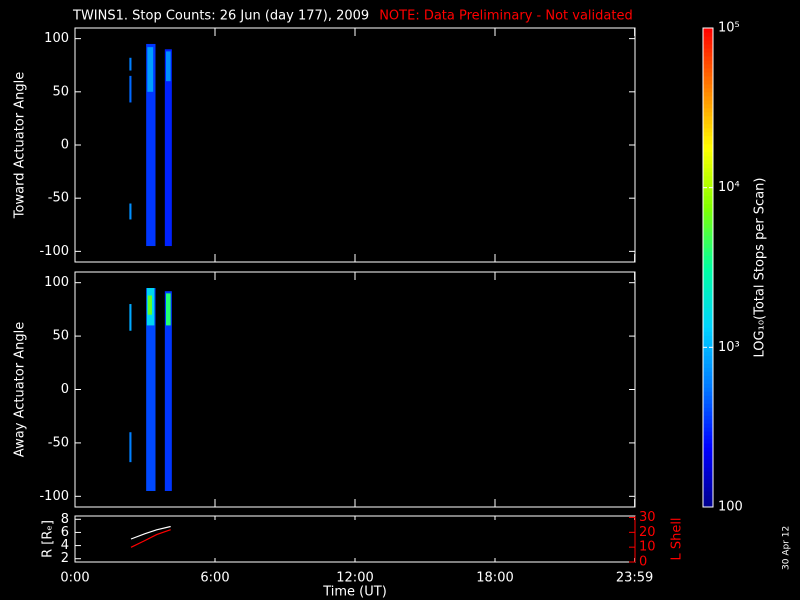 The image size is (800, 600). What do you see at coordinates (65, 519) in the screenshot?
I see `y-tick-label: 8` at bounding box center [65, 519].